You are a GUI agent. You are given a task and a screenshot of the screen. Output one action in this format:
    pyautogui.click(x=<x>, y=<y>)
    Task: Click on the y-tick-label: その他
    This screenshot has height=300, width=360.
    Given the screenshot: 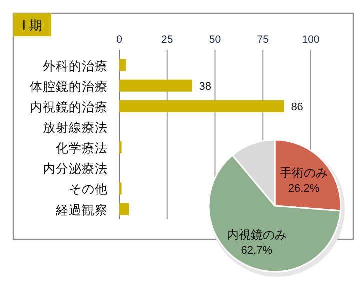 What is the action you would take?
    pyautogui.click(x=88, y=189)
    